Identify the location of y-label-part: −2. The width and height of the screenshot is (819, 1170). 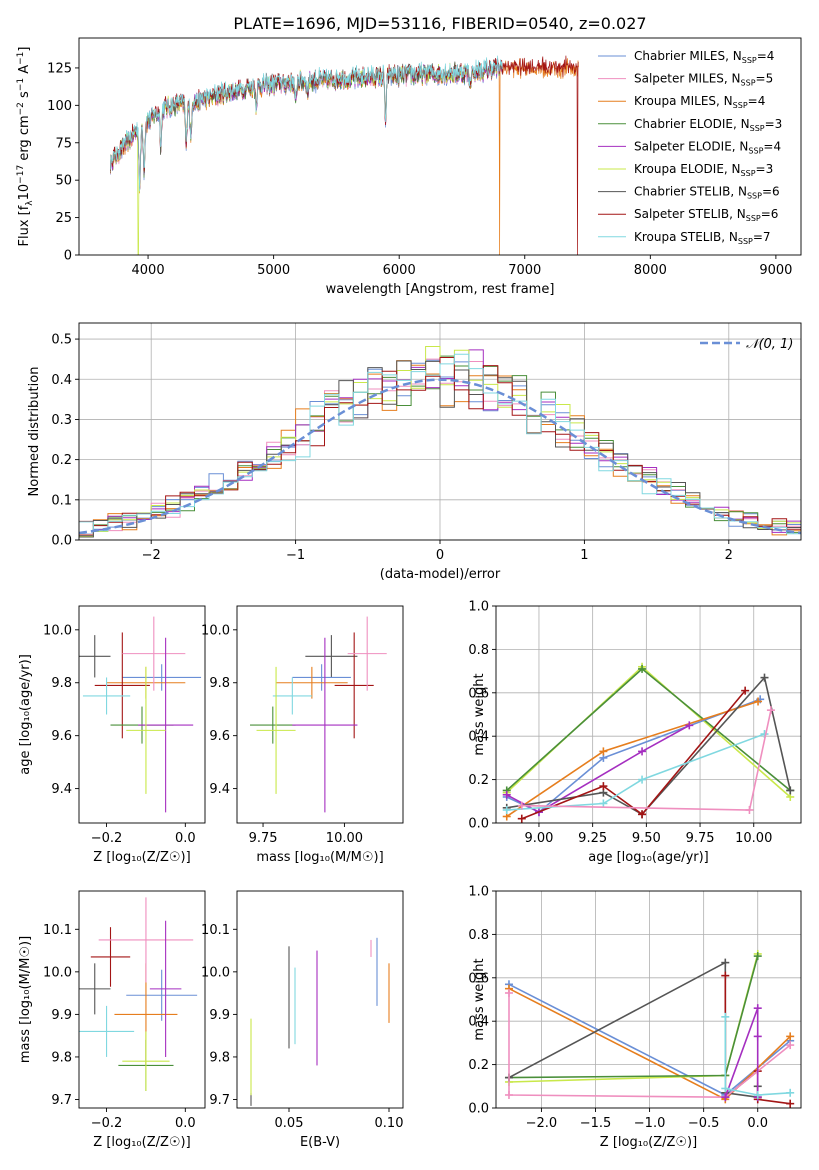
(21, 108).